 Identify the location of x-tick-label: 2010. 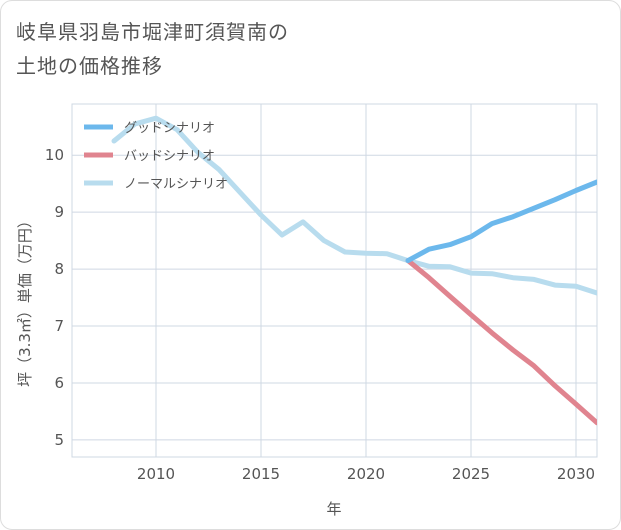
(156, 474).